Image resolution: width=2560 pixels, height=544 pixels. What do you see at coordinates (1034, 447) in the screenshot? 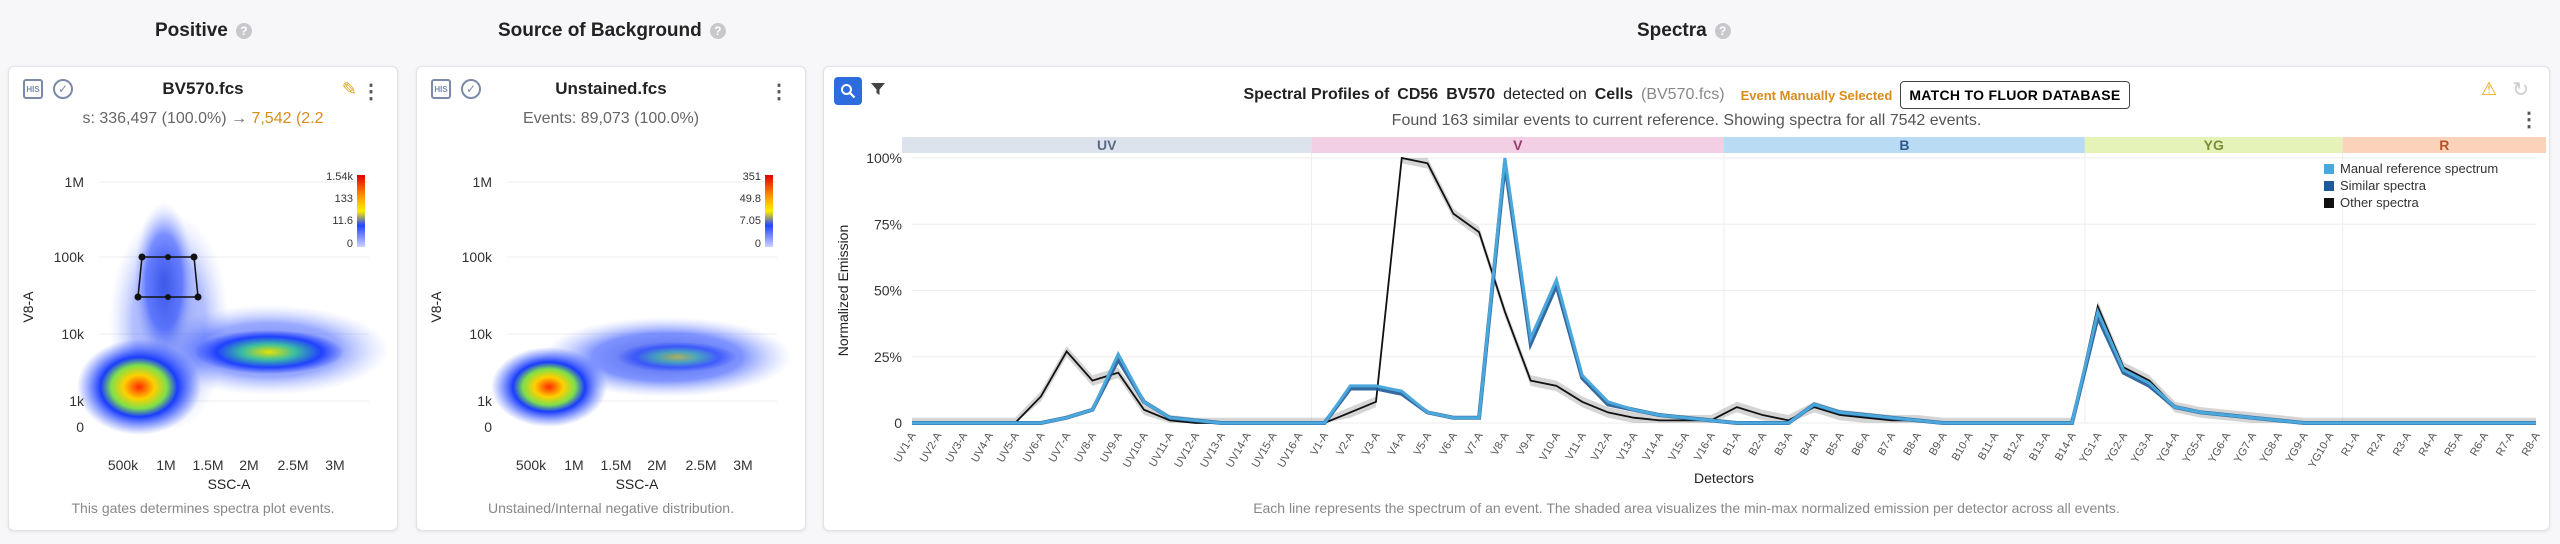
I see `detector-tick: UV6-A` at bounding box center [1034, 447].